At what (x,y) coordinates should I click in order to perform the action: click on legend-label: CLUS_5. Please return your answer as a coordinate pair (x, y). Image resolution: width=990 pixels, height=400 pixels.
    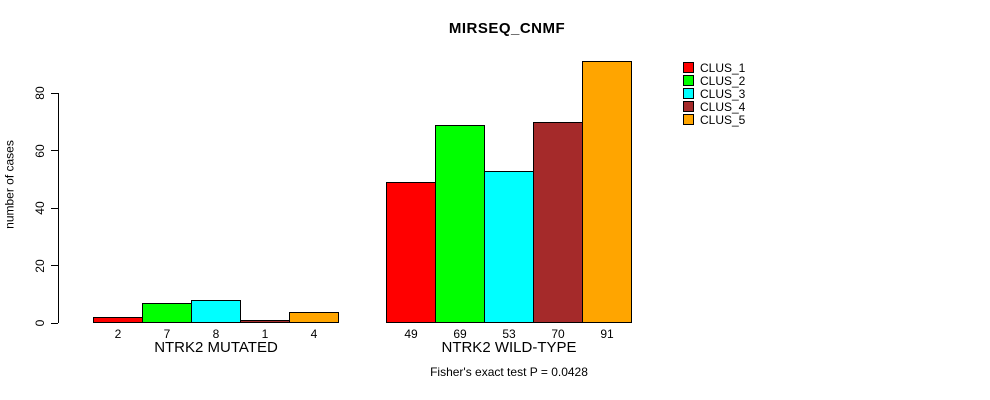
    Looking at the image, I should click on (723, 119).